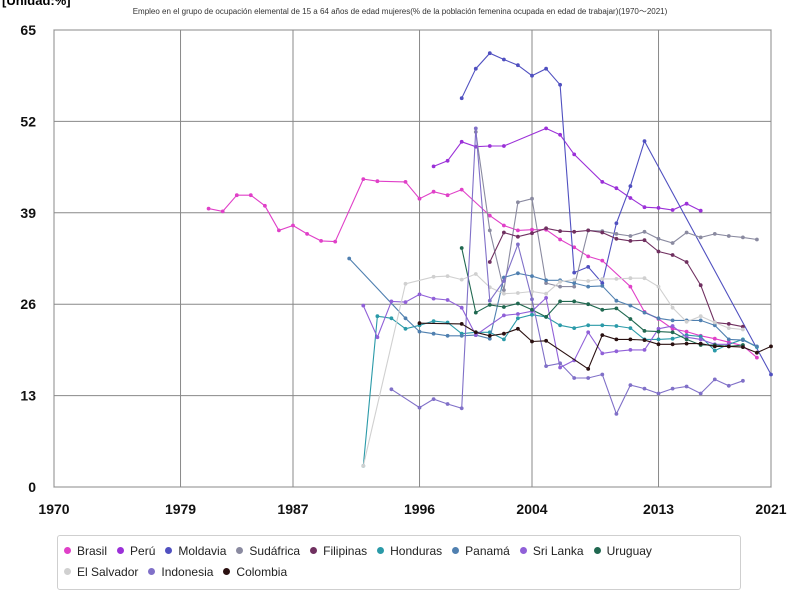 This screenshot has height=600, width=800. Describe the element at coordinates (262, 571) in the screenshot. I see `legend-label: Colombia` at that location.